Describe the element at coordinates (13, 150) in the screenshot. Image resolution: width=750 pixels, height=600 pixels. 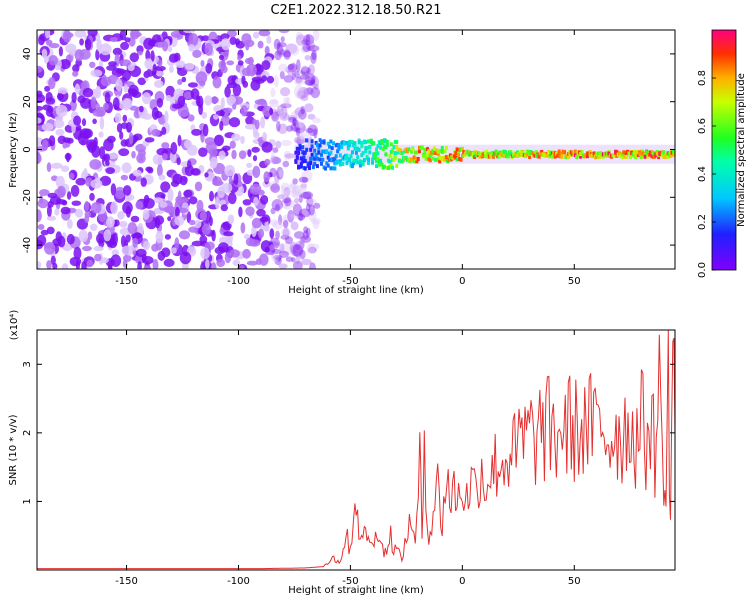
I see `heatmap-ylabel: Frequency (Hz)` at that location.